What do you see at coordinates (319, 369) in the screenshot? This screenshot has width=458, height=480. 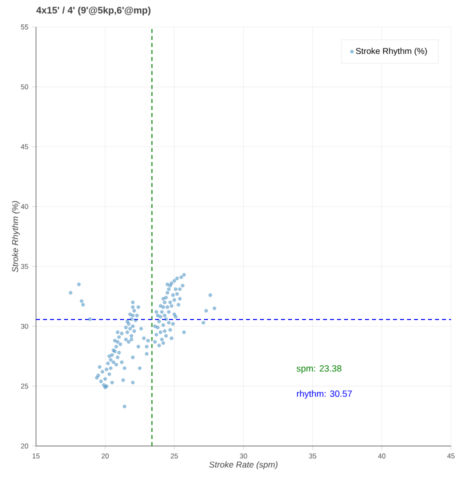 I see `annotation: spm: 23.38` at bounding box center [319, 369].